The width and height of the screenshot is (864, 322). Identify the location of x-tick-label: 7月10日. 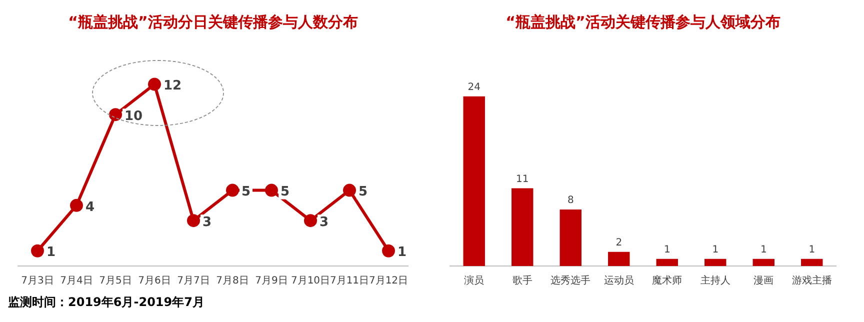
(310, 281).